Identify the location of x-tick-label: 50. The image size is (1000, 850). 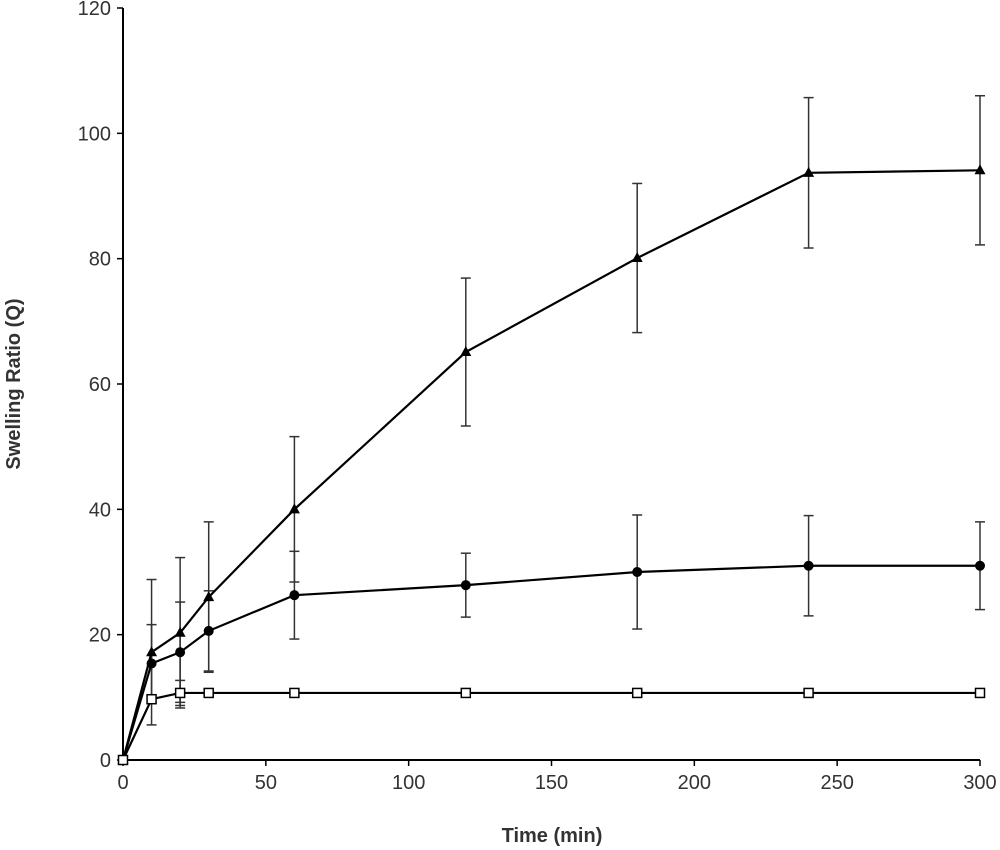
(266, 783).